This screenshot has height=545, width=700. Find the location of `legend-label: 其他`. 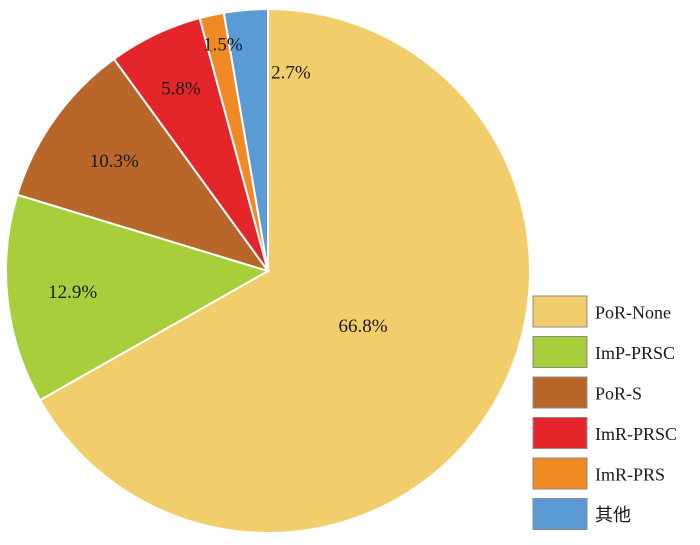

legend-label: 其他 is located at coordinates (613, 515).